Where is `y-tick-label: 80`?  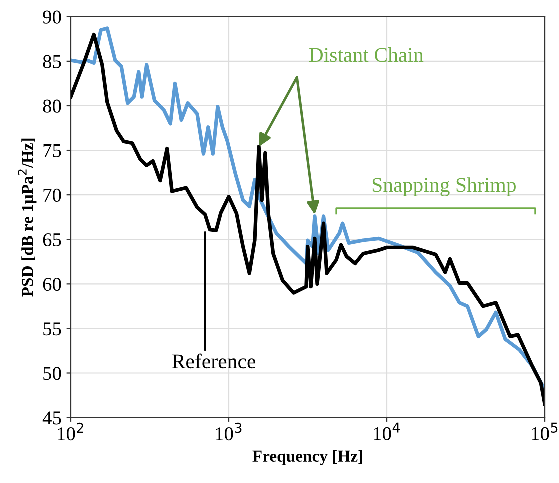 y-tick-label: 80 is located at coordinates (52, 106).